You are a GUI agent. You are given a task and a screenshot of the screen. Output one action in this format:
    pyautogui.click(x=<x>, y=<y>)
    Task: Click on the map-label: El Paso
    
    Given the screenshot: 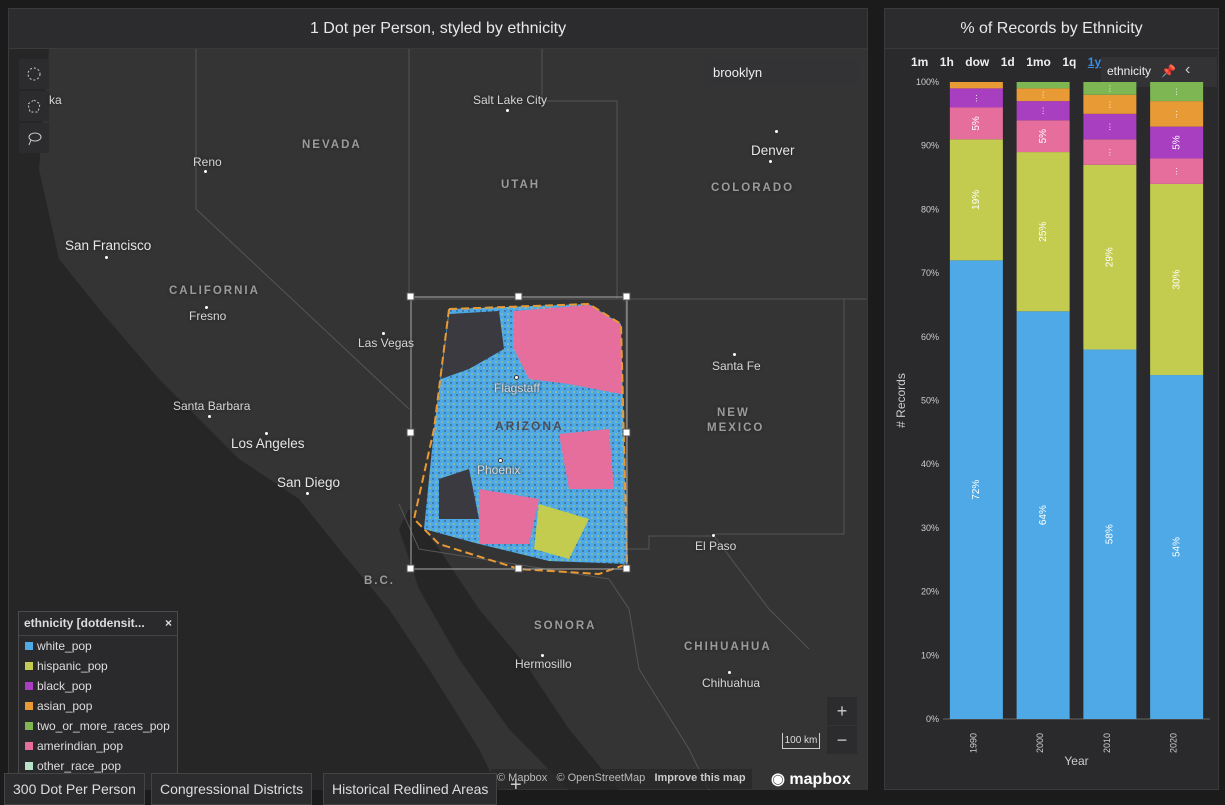 What is the action you would take?
    pyautogui.click(x=716, y=546)
    